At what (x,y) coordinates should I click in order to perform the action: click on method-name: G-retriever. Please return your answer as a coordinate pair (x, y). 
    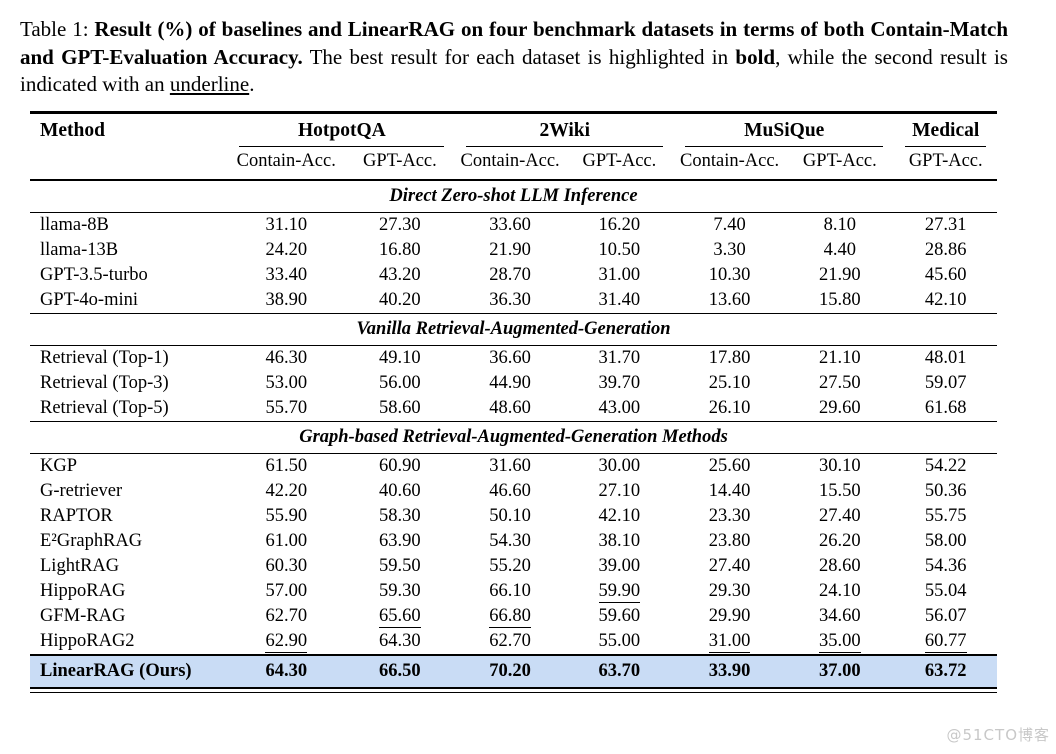
    Looking at the image, I should click on (81, 490).